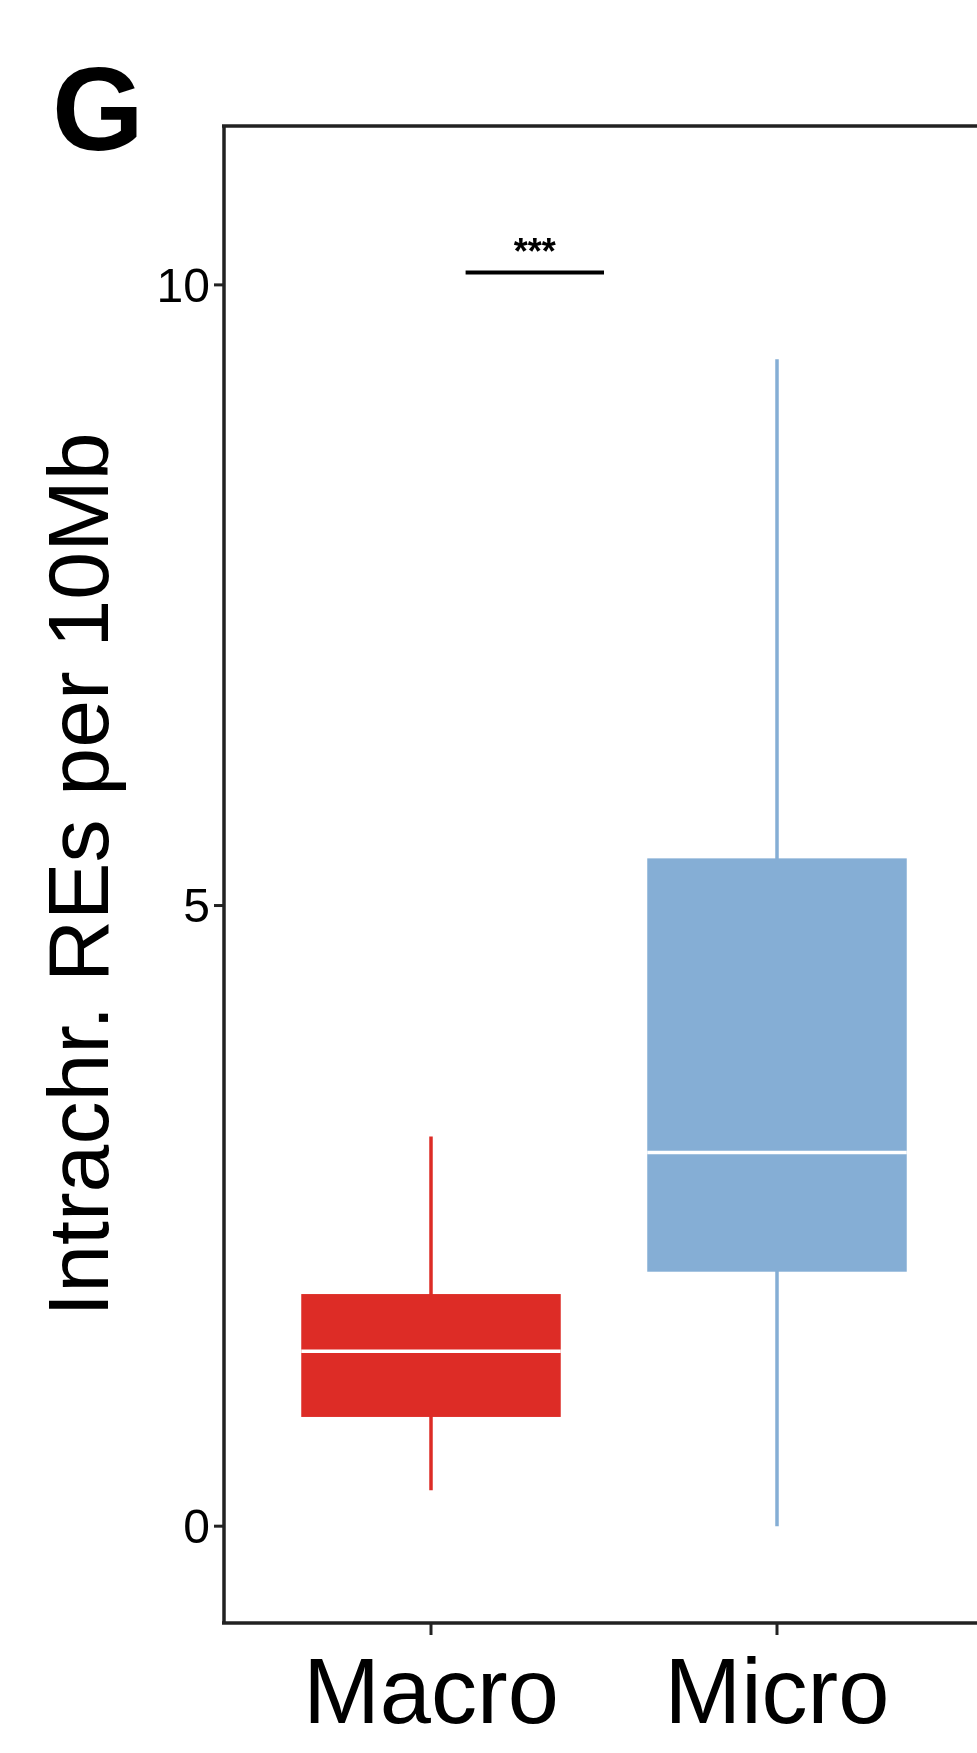  I want to click on y-axis-title: Intrachr. REs per 10Mb, so click(78, 874).